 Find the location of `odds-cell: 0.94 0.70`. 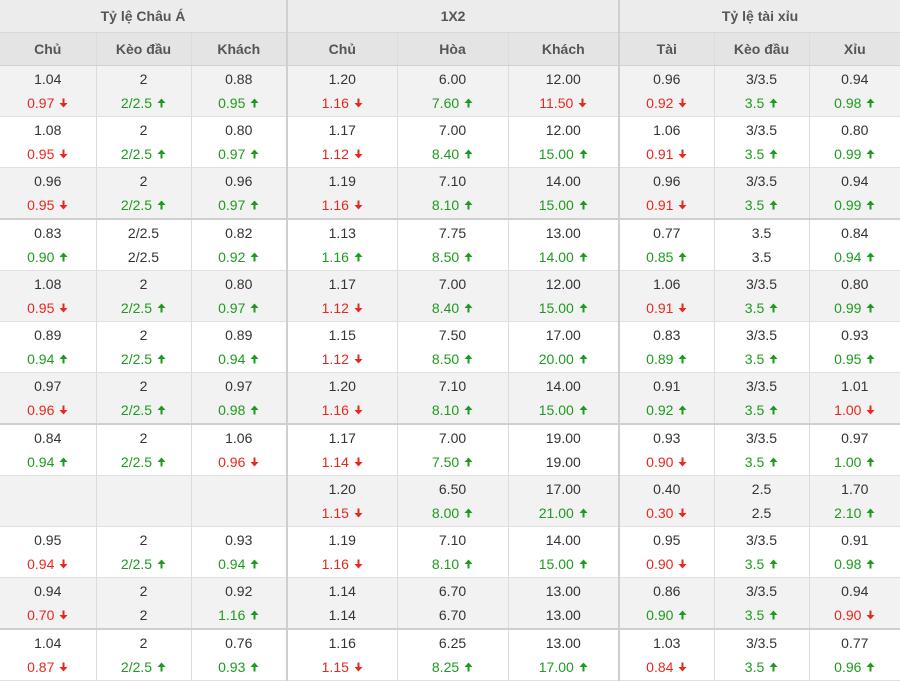

odds-cell: 0.94 0.70 is located at coordinates (48, 603).